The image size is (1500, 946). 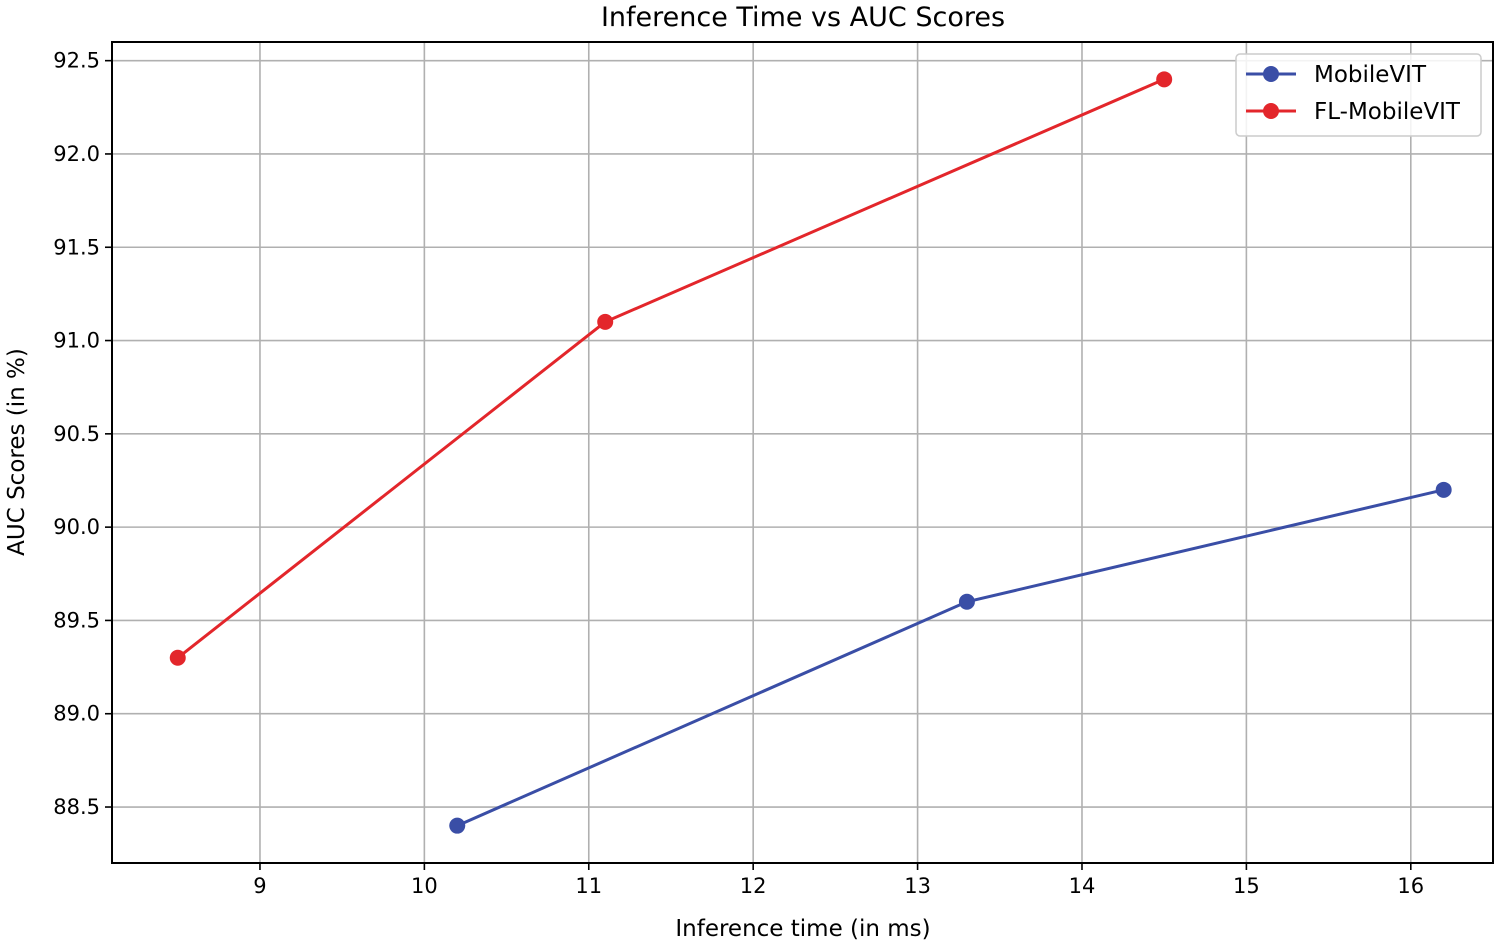 What do you see at coordinates (76, 527) in the screenshot?
I see `y-tick-label: 90.0` at bounding box center [76, 527].